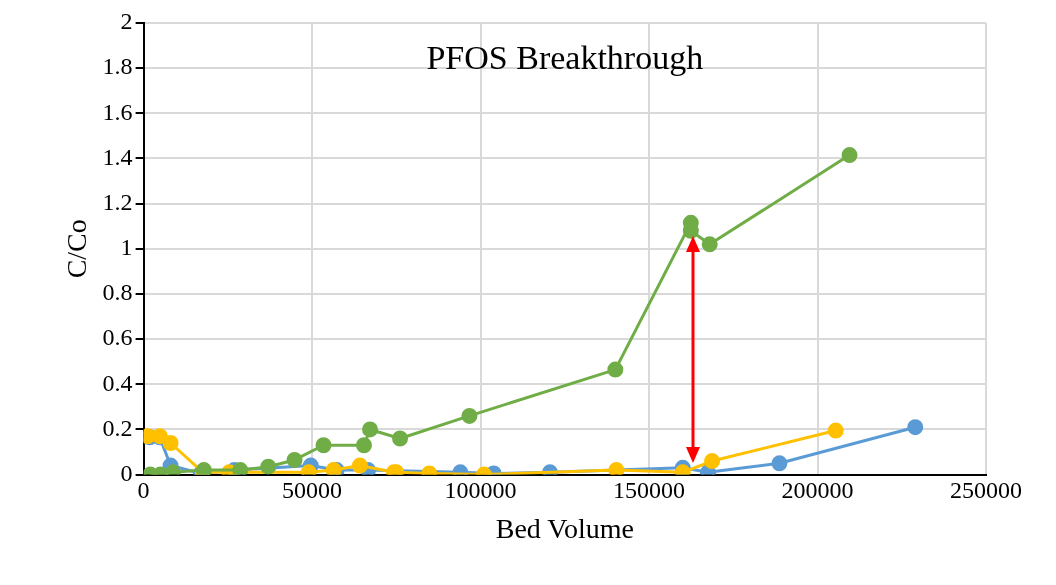 The image size is (1056, 585). Describe the element at coordinates (143, 490) in the screenshot. I see `x-tick-label: 0` at that location.